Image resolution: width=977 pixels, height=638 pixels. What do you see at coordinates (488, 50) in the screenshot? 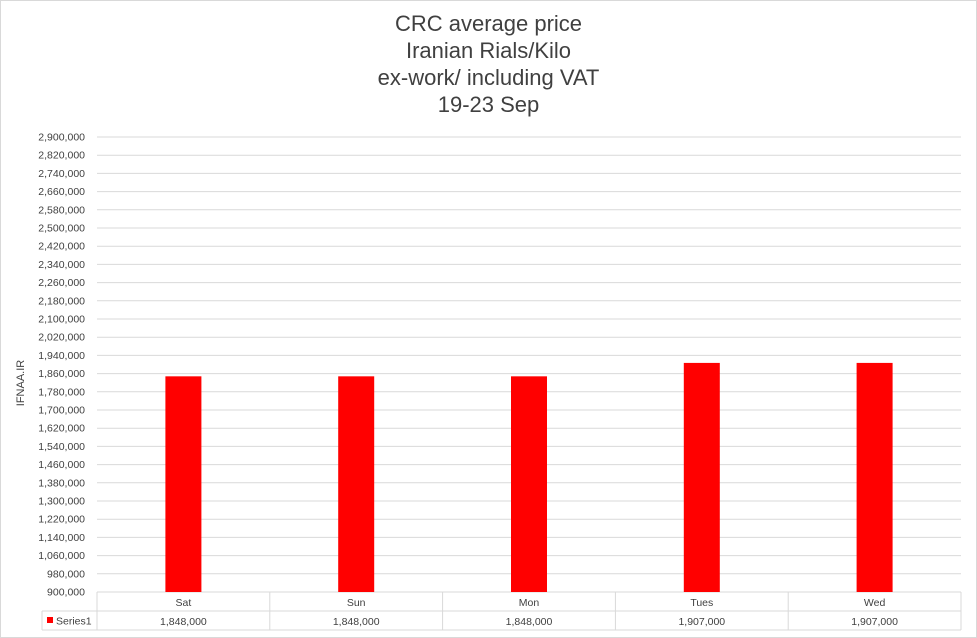
I see `title-line-2: Iranian Rials/Kilo` at bounding box center [488, 50].